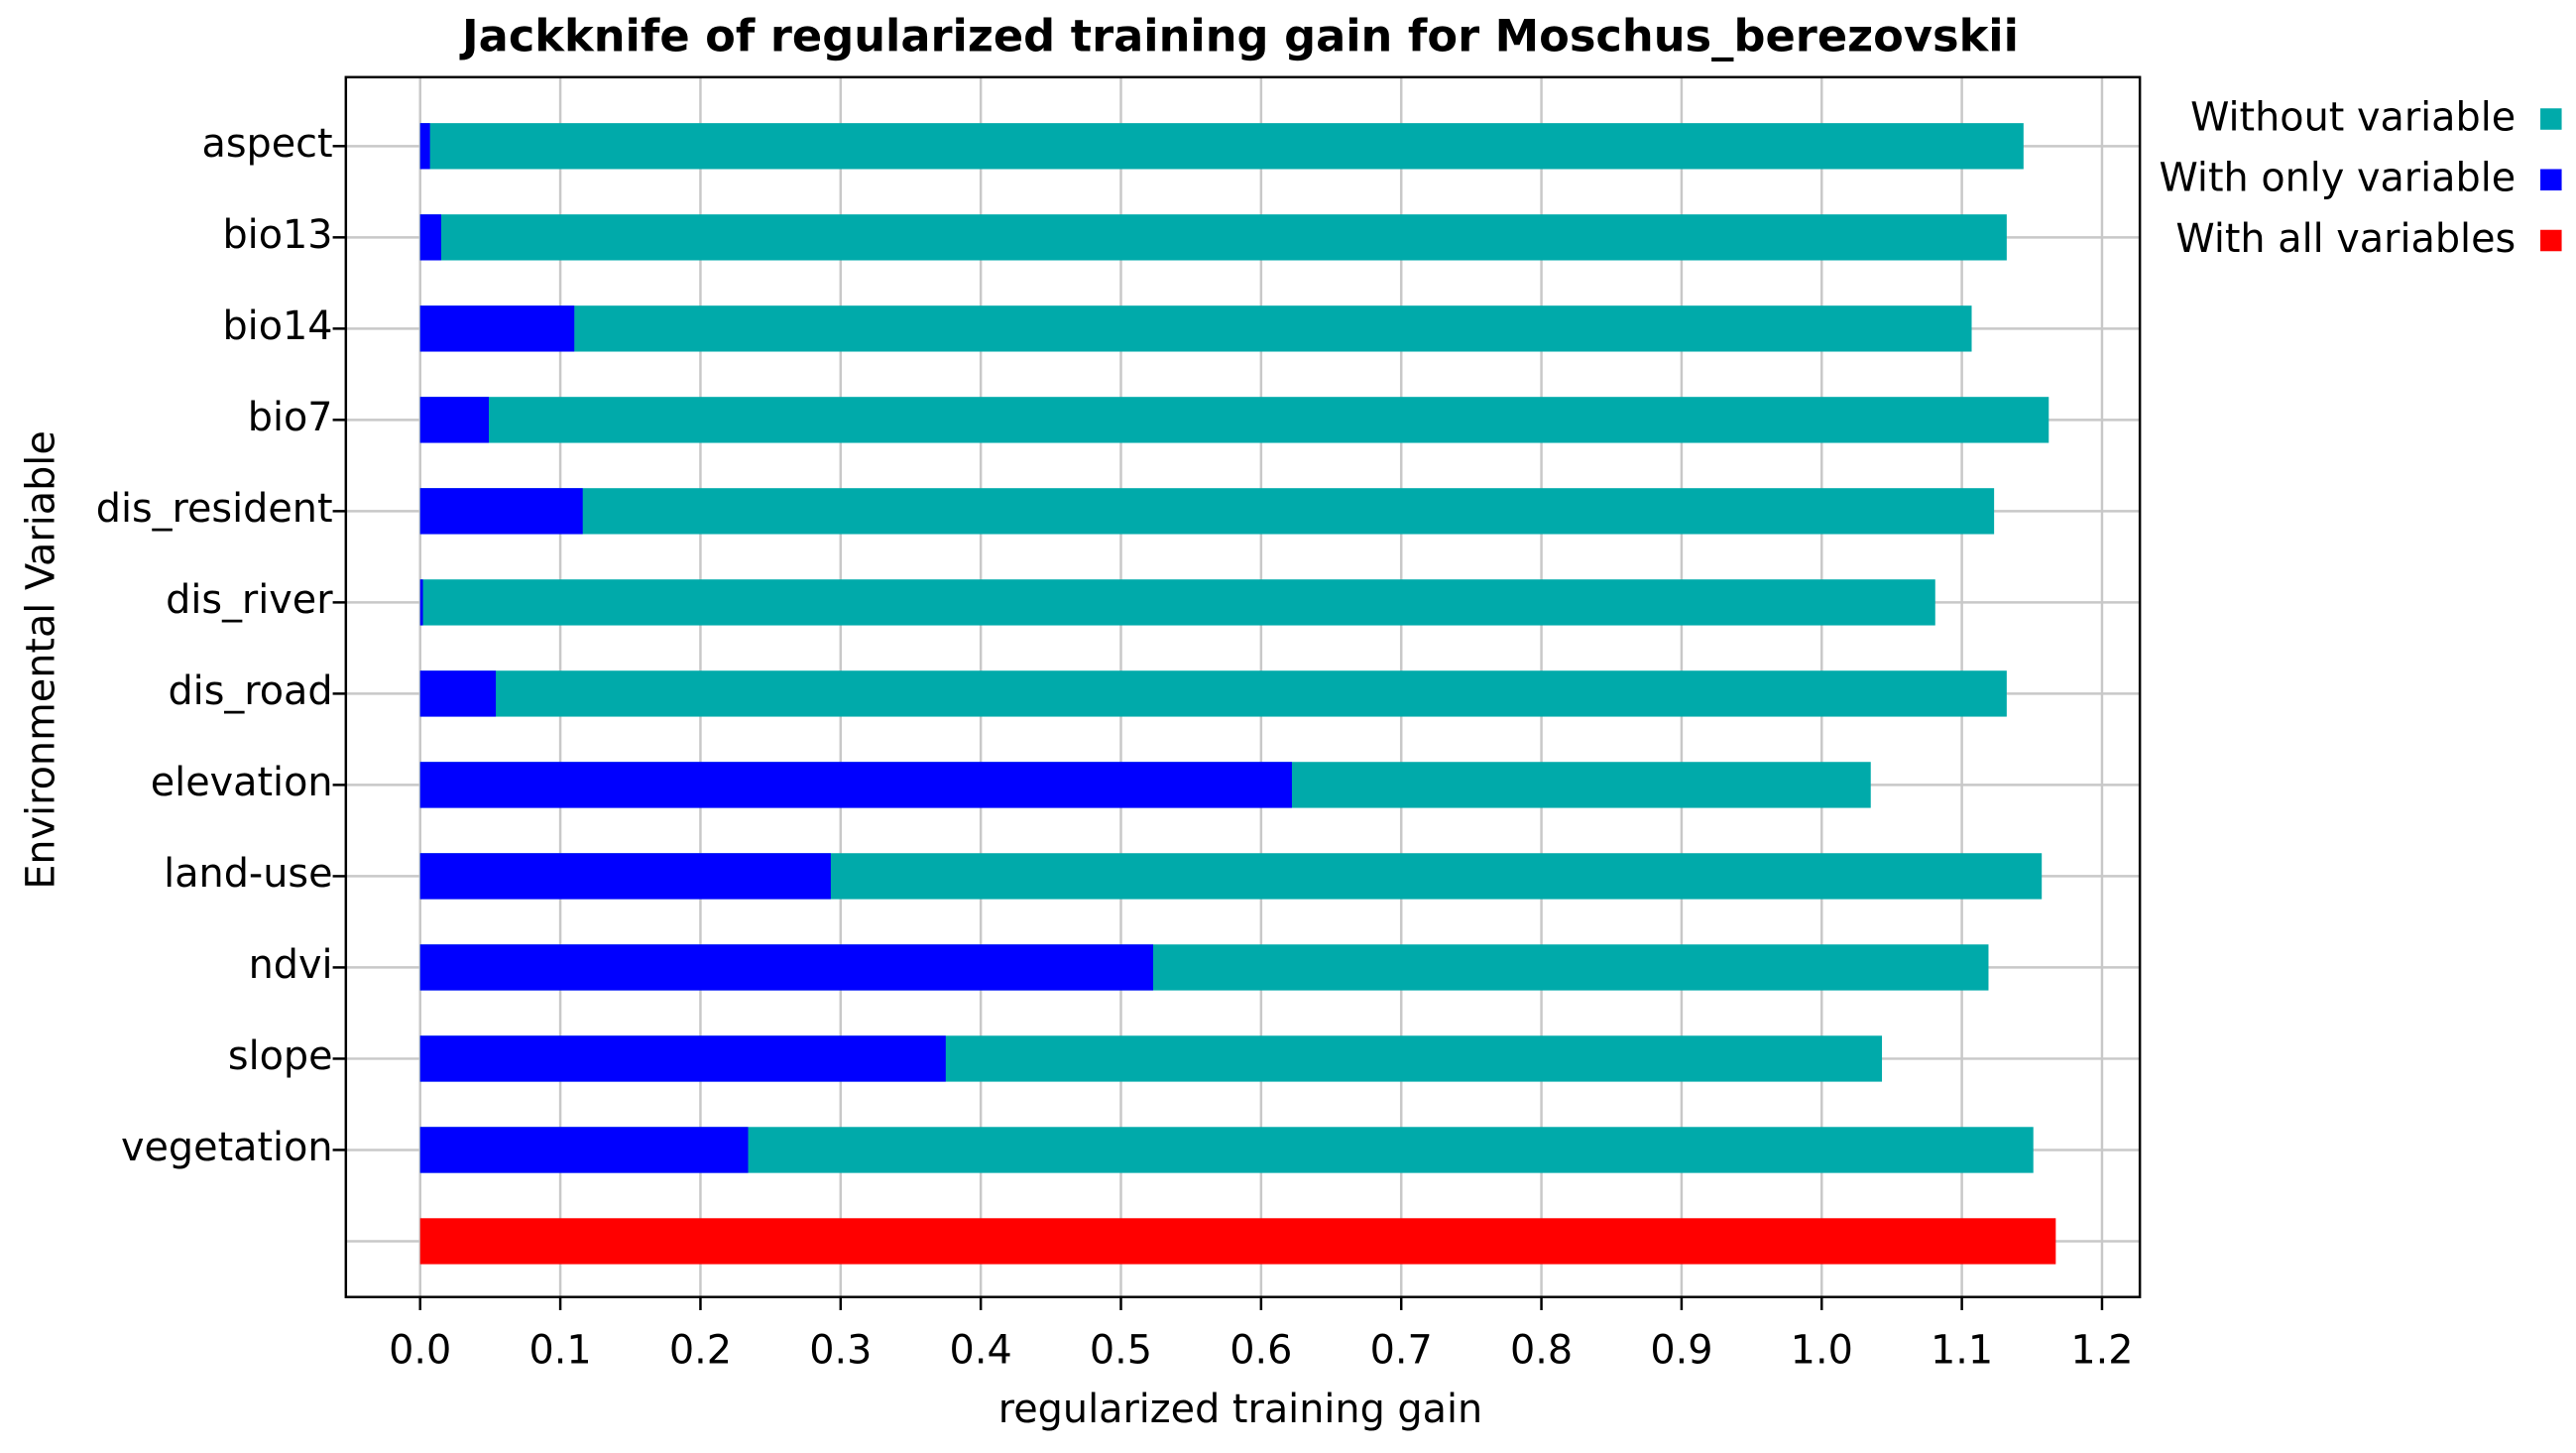 The width and height of the screenshot is (2576, 1453). Describe the element at coordinates (1402, 1351) in the screenshot. I see `x-tick-label: 0.7` at that location.